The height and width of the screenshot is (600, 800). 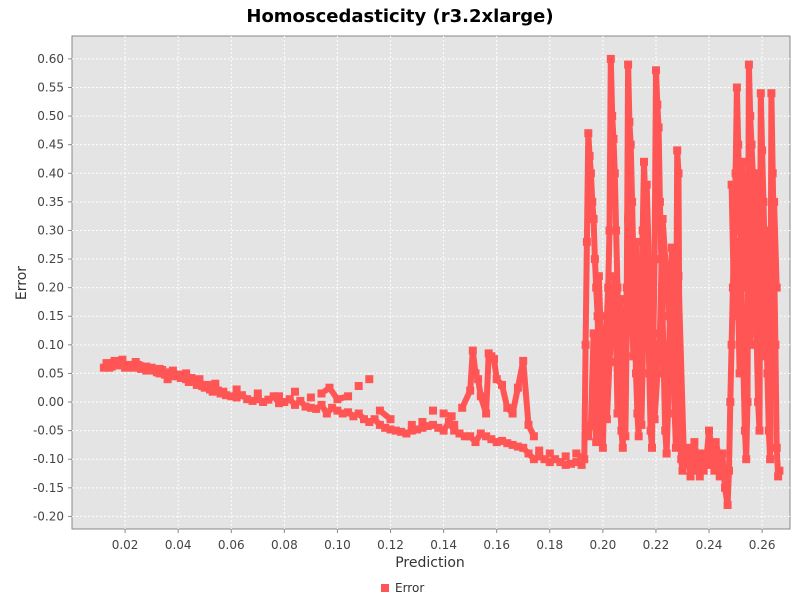 I want to click on x-tick-label: 0.06, so click(x=231, y=545).